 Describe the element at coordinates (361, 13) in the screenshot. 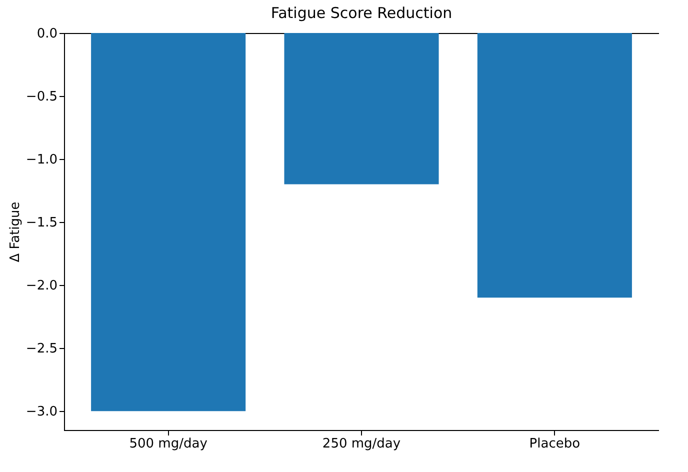

I see `chart-title: Fatigue Score Reduction` at that location.